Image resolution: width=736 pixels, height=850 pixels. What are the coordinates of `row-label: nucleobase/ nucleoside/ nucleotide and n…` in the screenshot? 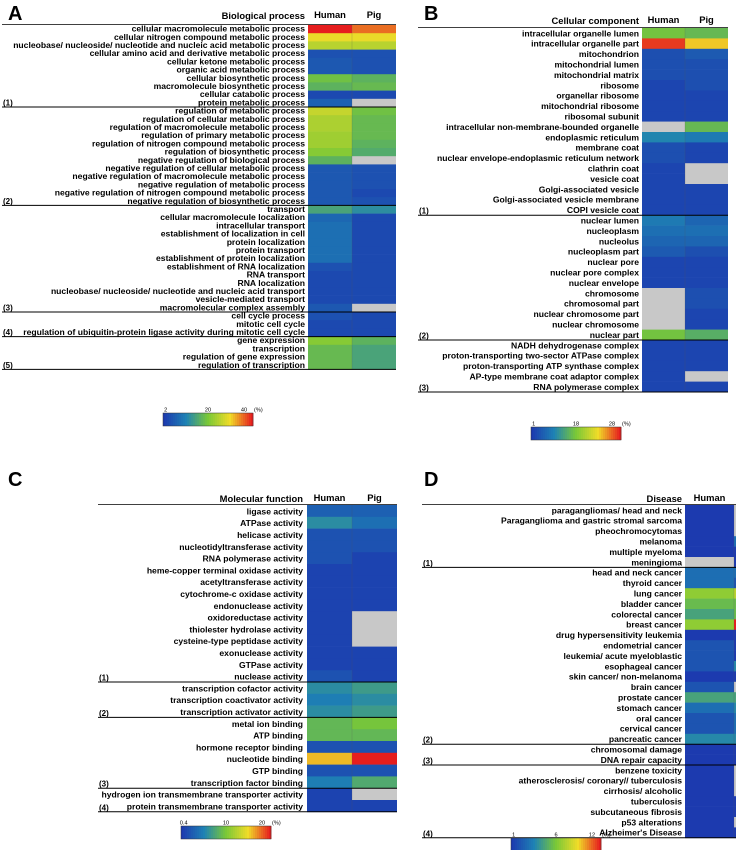 It's located at (159, 45).